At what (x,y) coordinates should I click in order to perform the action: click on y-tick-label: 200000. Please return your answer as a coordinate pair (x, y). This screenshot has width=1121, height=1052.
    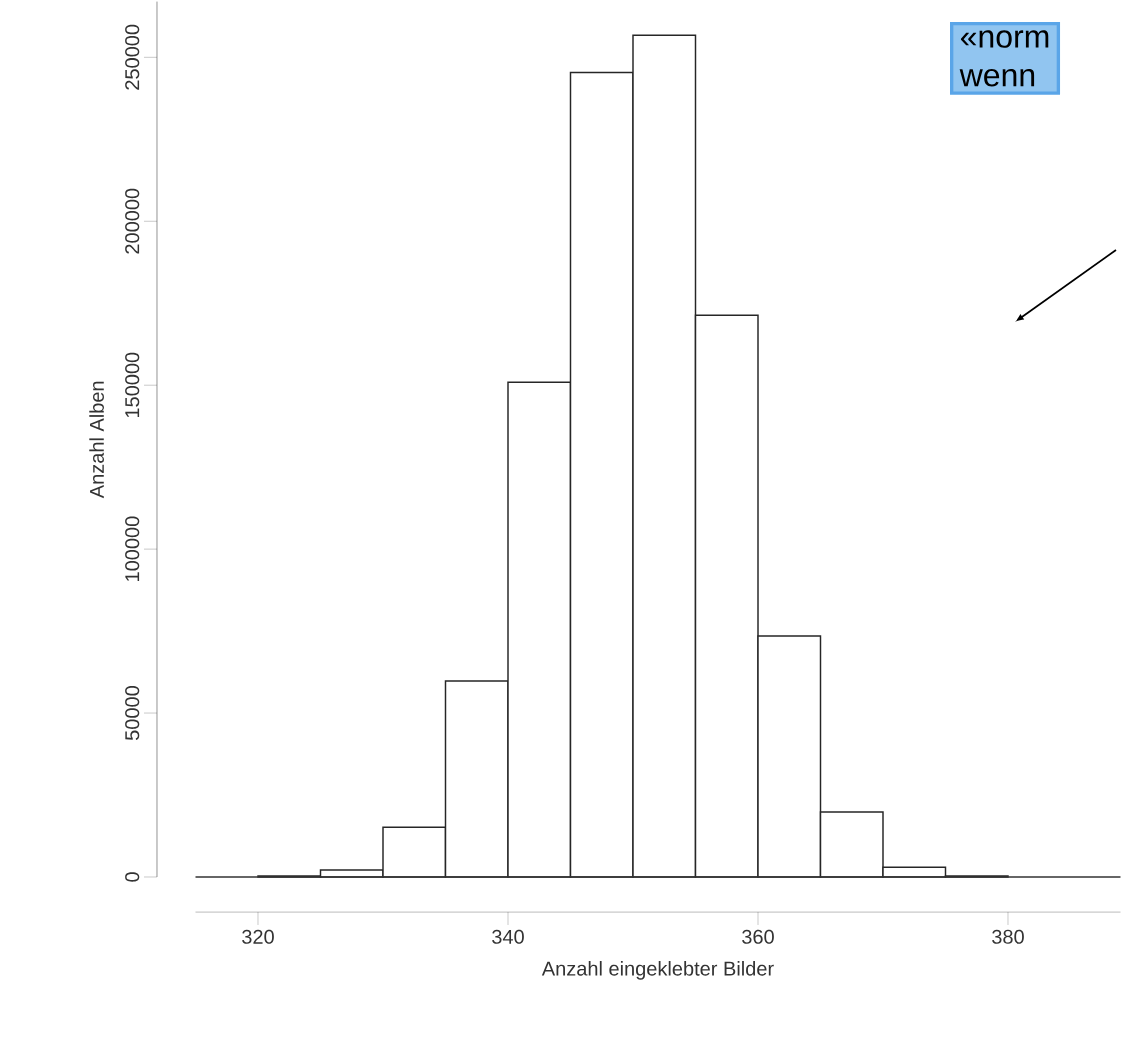
    Looking at the image, I should click on (132, 221).